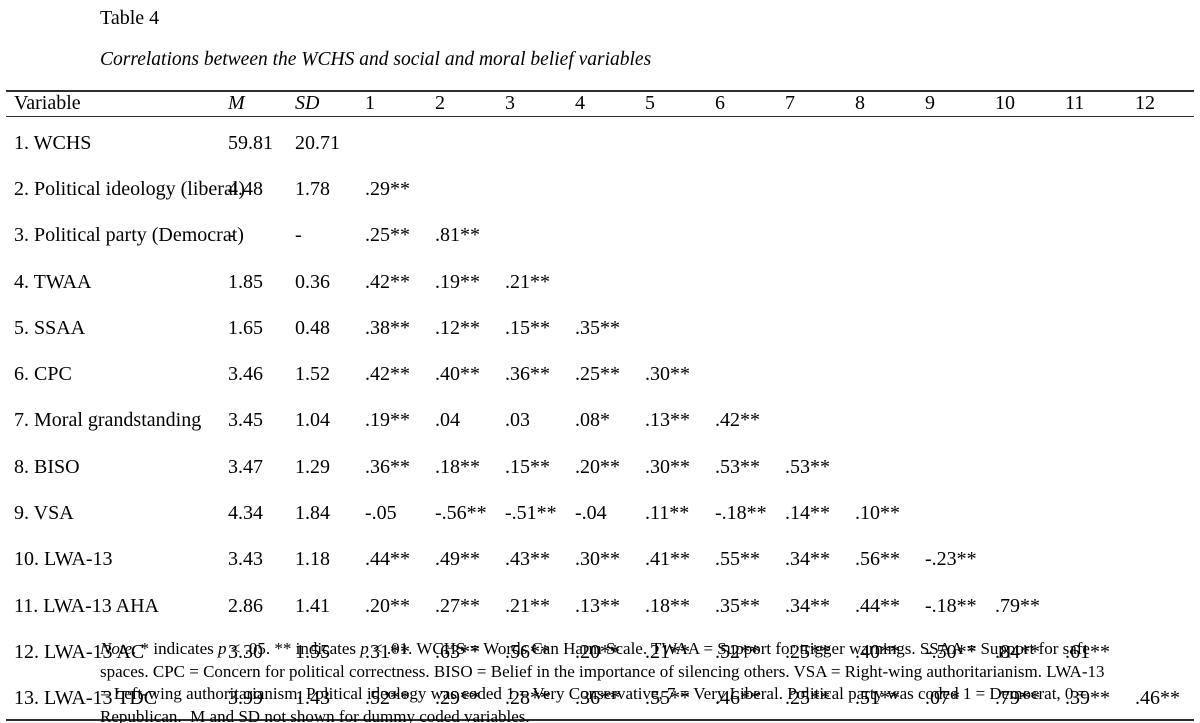 The image size is (1200, 723). What do you see at coordinates (737, 651) in the screenshot?
I see `value-cell: .52**` at bounding box center [737, 651].